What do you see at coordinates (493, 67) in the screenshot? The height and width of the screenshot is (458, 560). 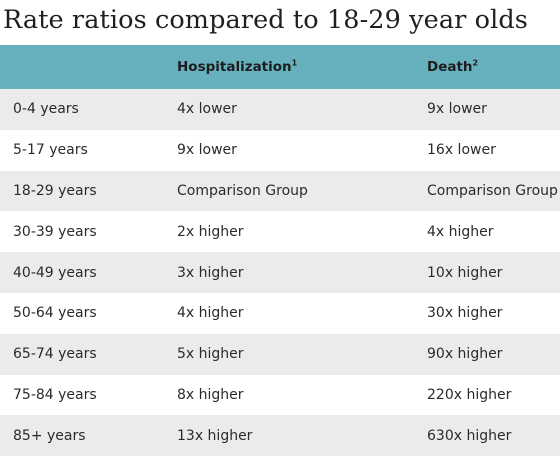 I see `header-death: Death2` at bounding box center [493, 67].